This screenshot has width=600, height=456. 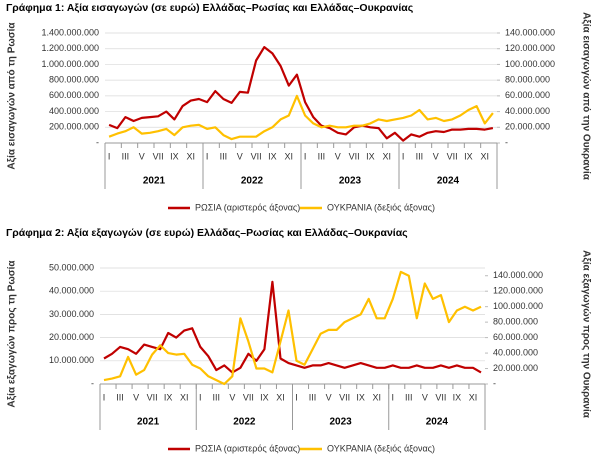 What do you see at coordinates (74, 127) in the screenshot?
I see `y-tick-label: 200.000.000` at bounding box center [74, 127].